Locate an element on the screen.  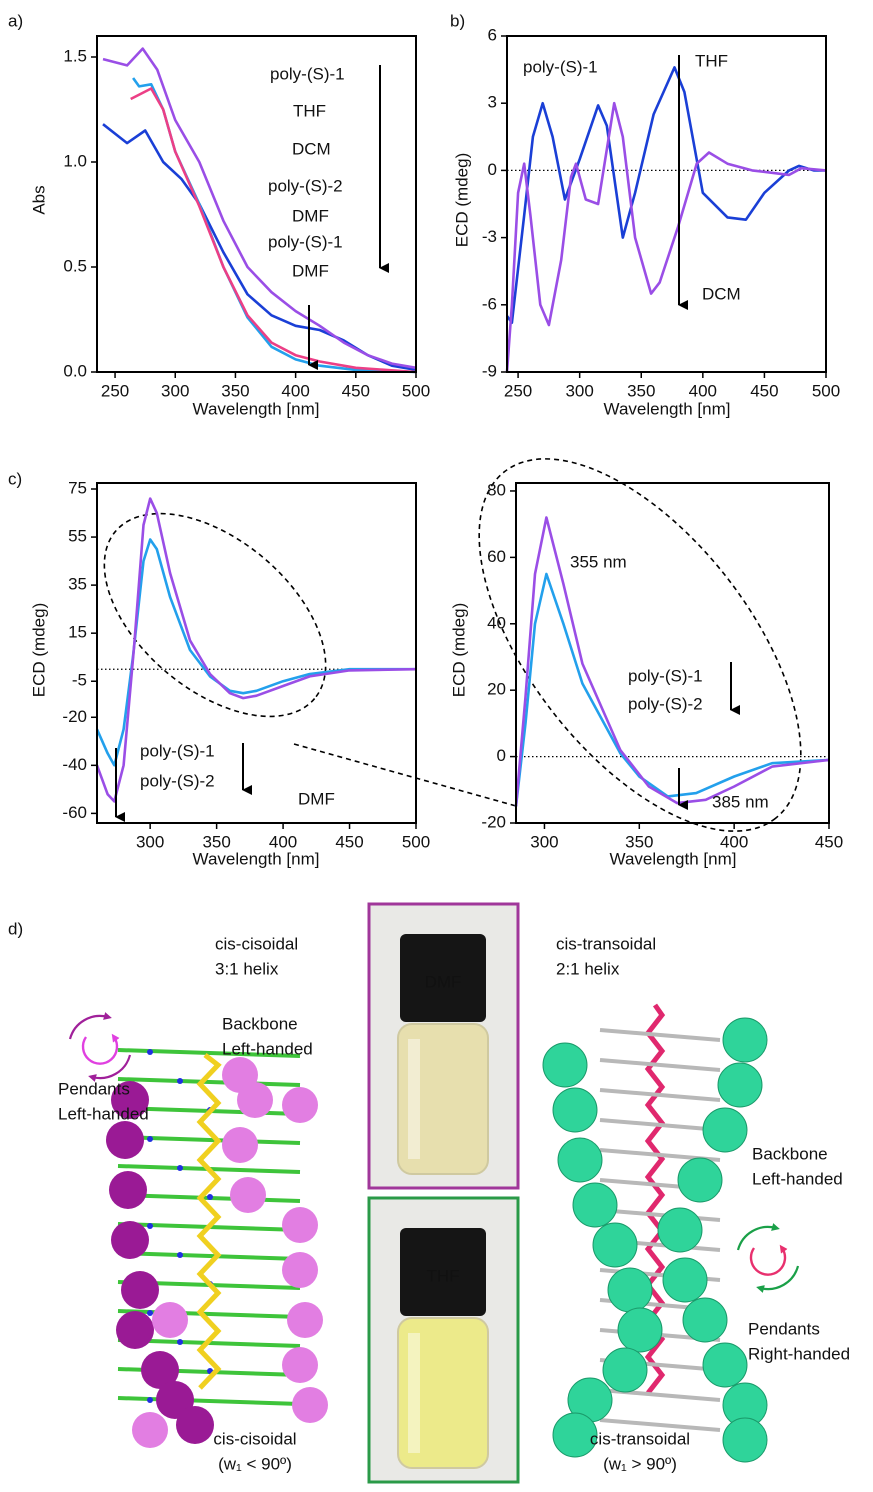
legend-label: DCM is located at coordinates (721, 293).